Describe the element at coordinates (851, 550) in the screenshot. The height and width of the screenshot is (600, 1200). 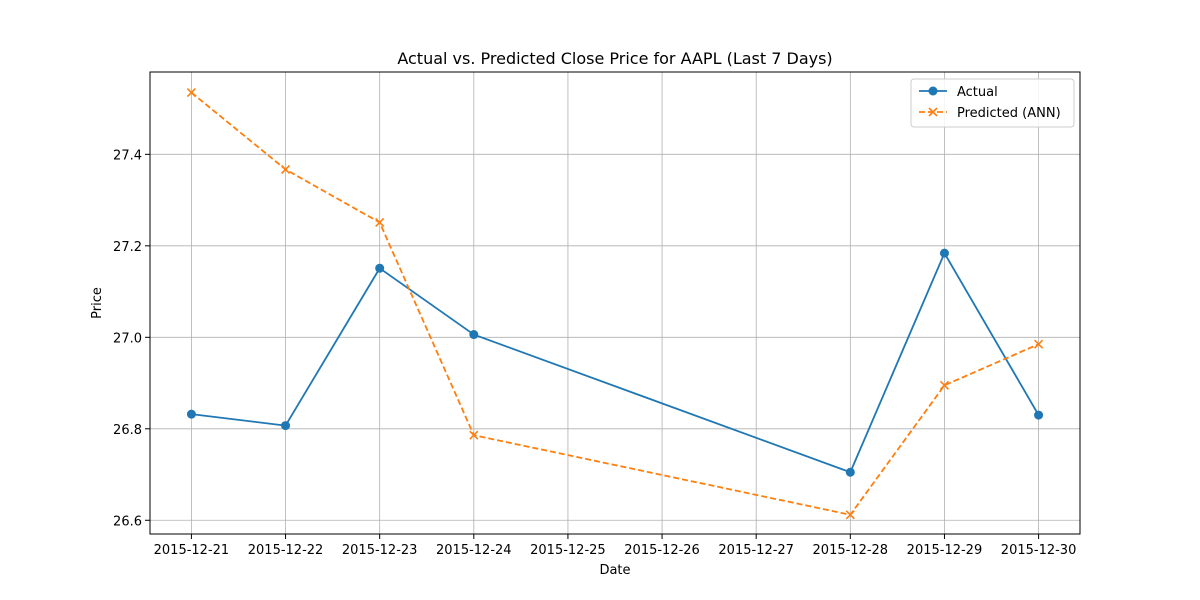
I see `x-tick-label: 2015-12-28` at that location.